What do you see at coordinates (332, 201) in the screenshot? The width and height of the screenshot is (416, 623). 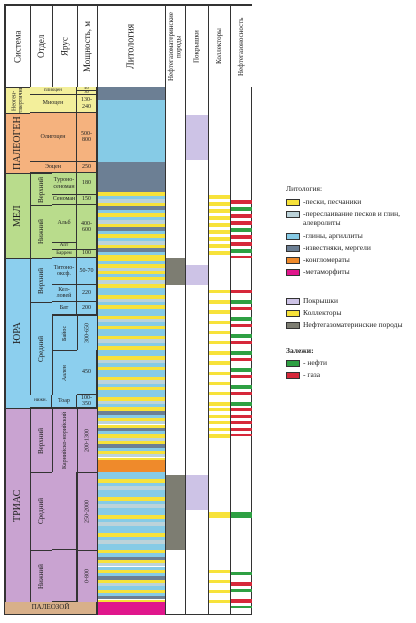 I see `legend-text: -пески, песчаники` at bounding box center [332, 201].